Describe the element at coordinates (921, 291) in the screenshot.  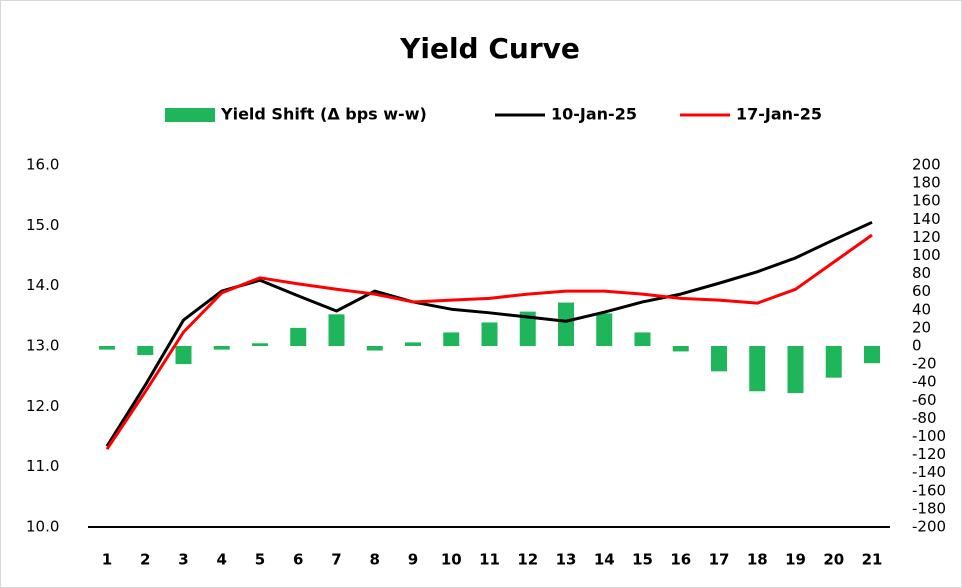
I see `y2-tick-label: 60` at that location.